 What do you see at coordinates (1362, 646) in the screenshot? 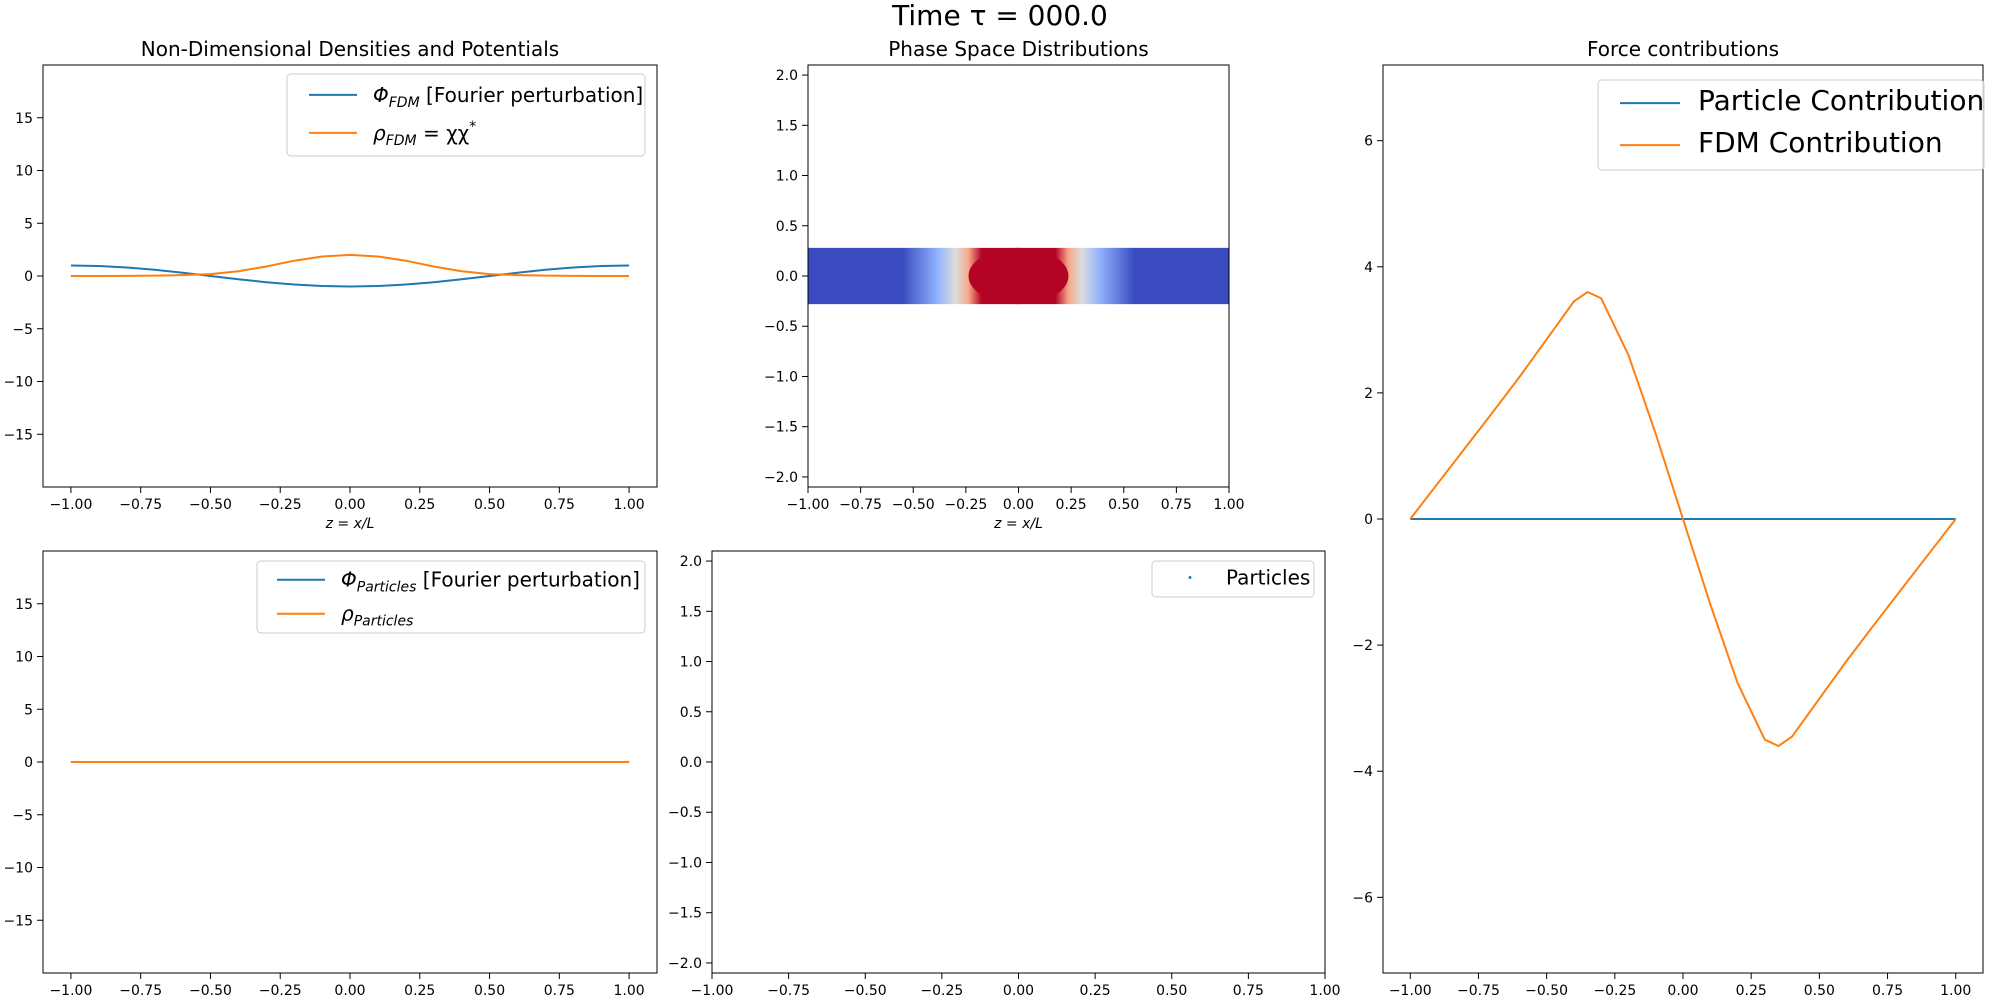
I see `y-tick-label: −2` at bounding box center [1362, 646].